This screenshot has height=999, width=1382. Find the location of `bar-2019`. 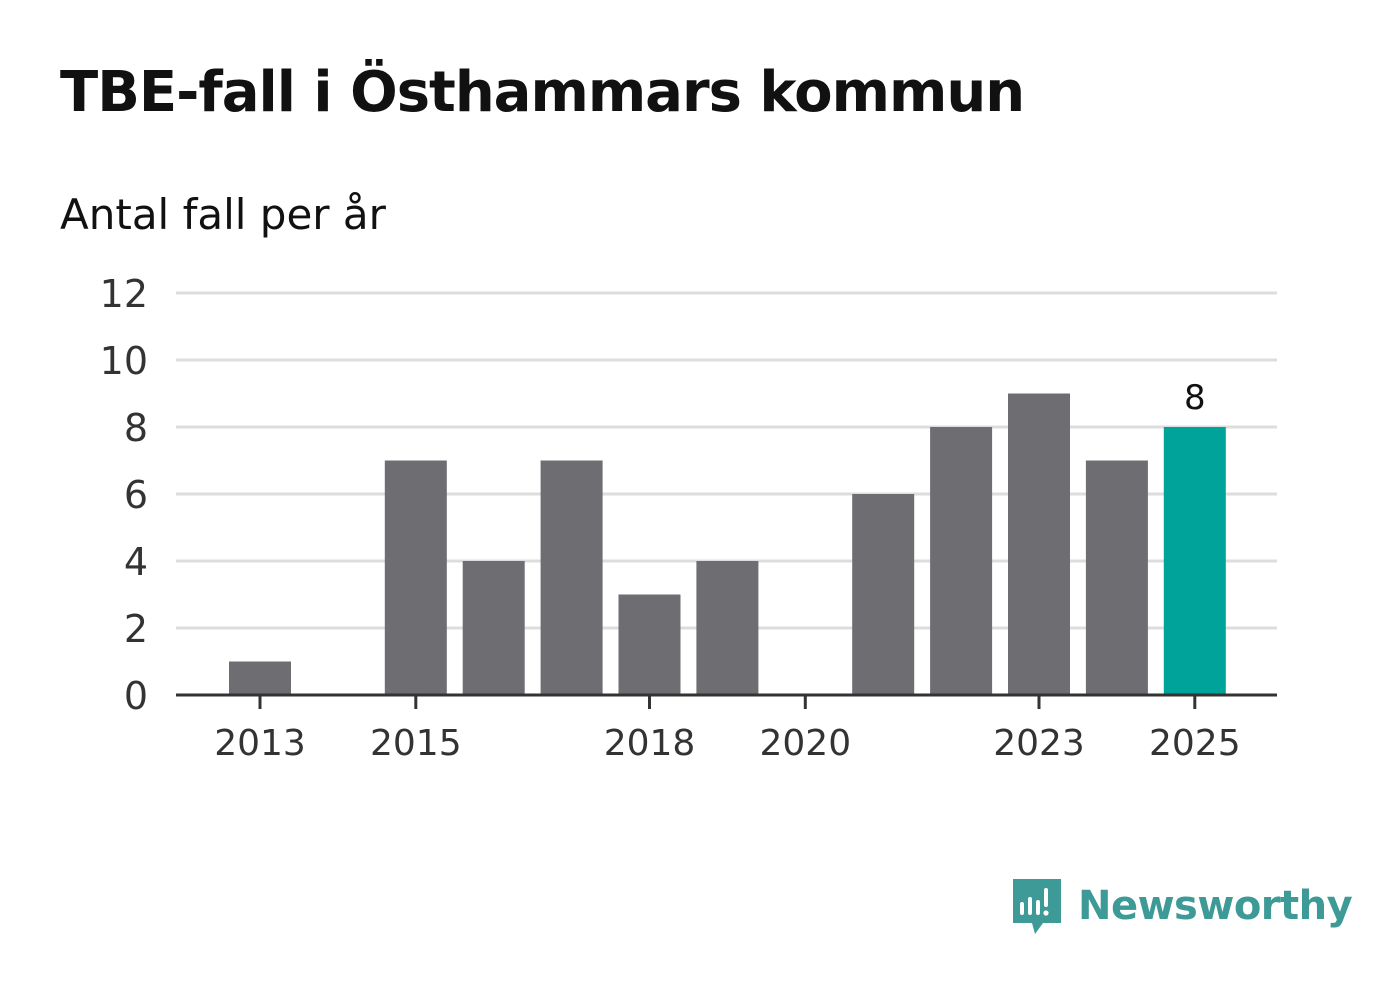

bar-2019 is located at coordinates (727, 628).